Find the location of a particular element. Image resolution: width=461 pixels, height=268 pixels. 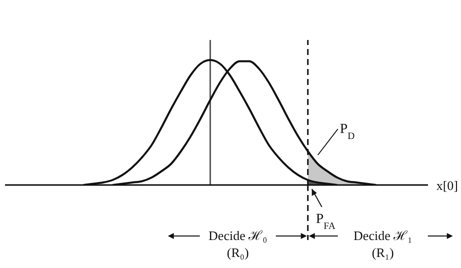

text: (R₀) is located at coordinates (237, 252).